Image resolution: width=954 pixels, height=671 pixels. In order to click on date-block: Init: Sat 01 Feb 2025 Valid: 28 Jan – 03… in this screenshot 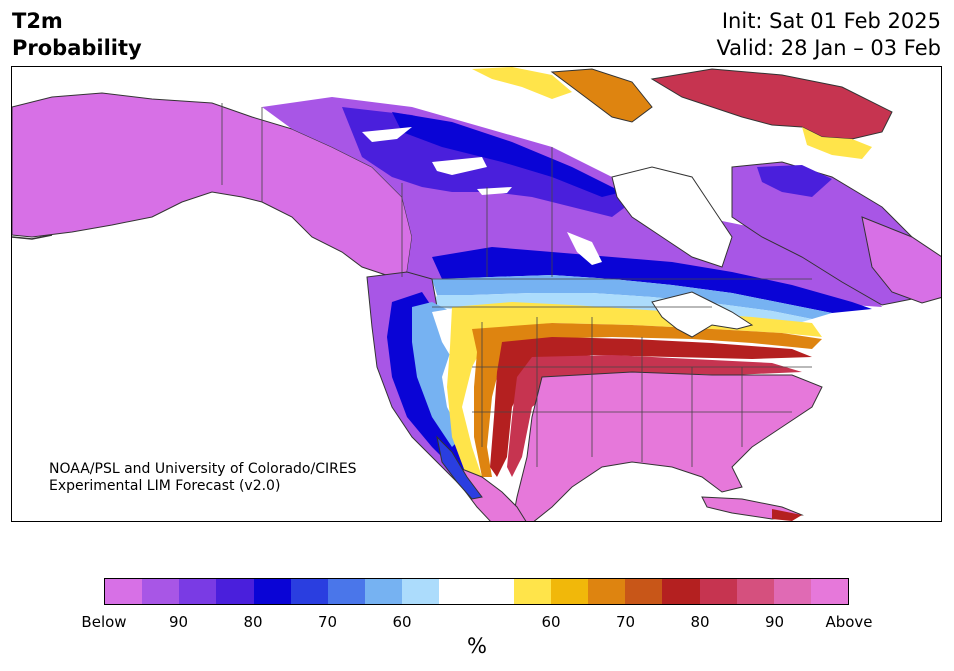, I will do `click(828, 35)`.